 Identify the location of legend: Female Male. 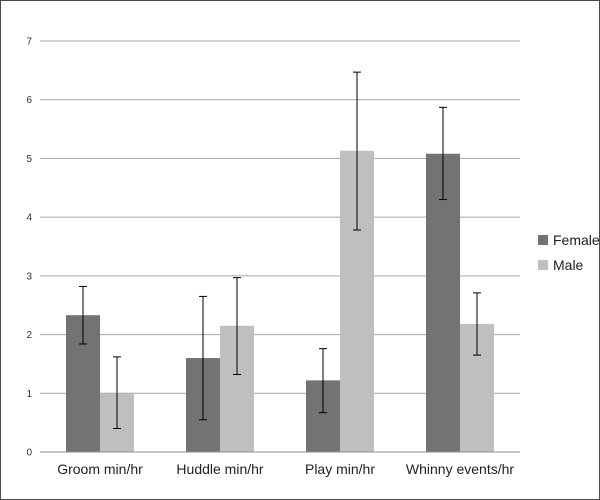
(569, 252).